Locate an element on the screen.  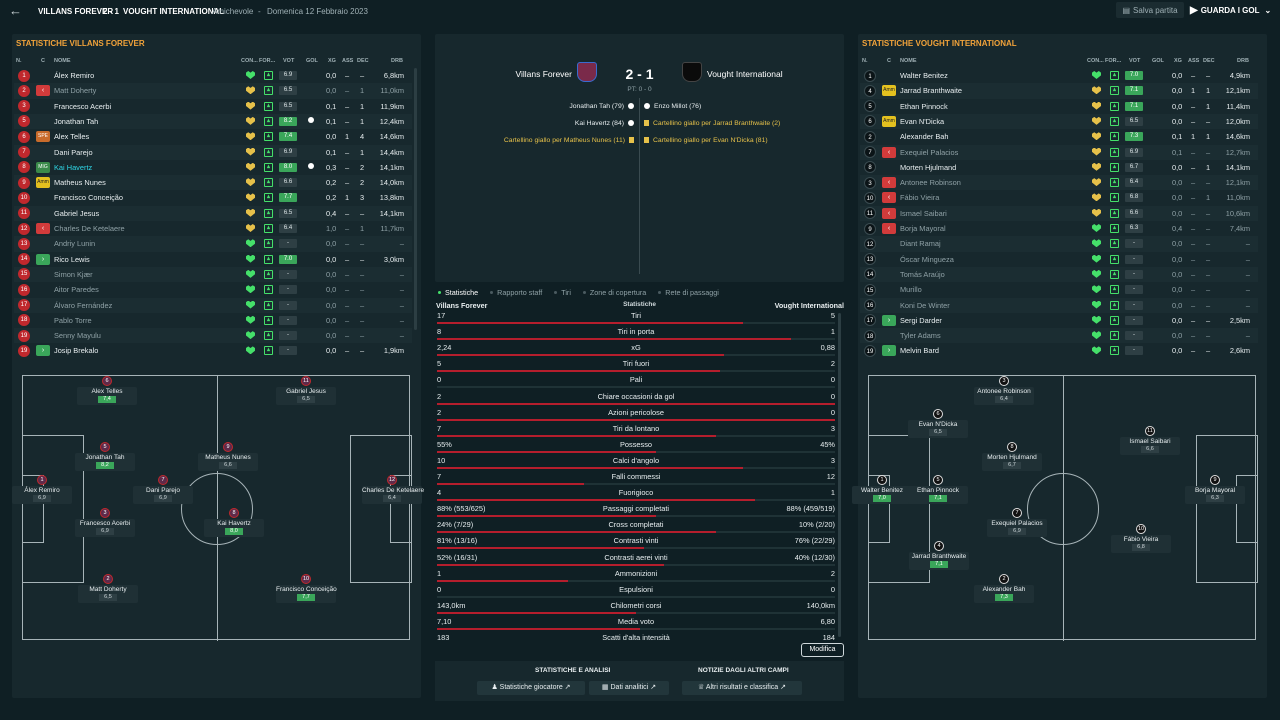
player-name: Simon Kjær is located at coordinates (73, 274).